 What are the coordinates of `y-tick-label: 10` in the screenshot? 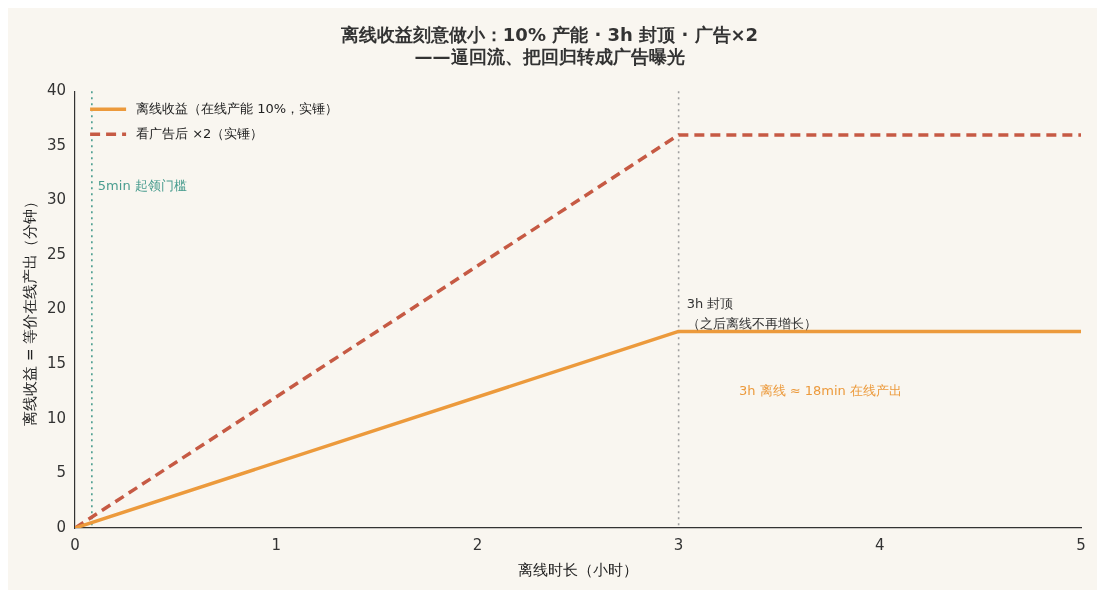 It's located at (56, 417).